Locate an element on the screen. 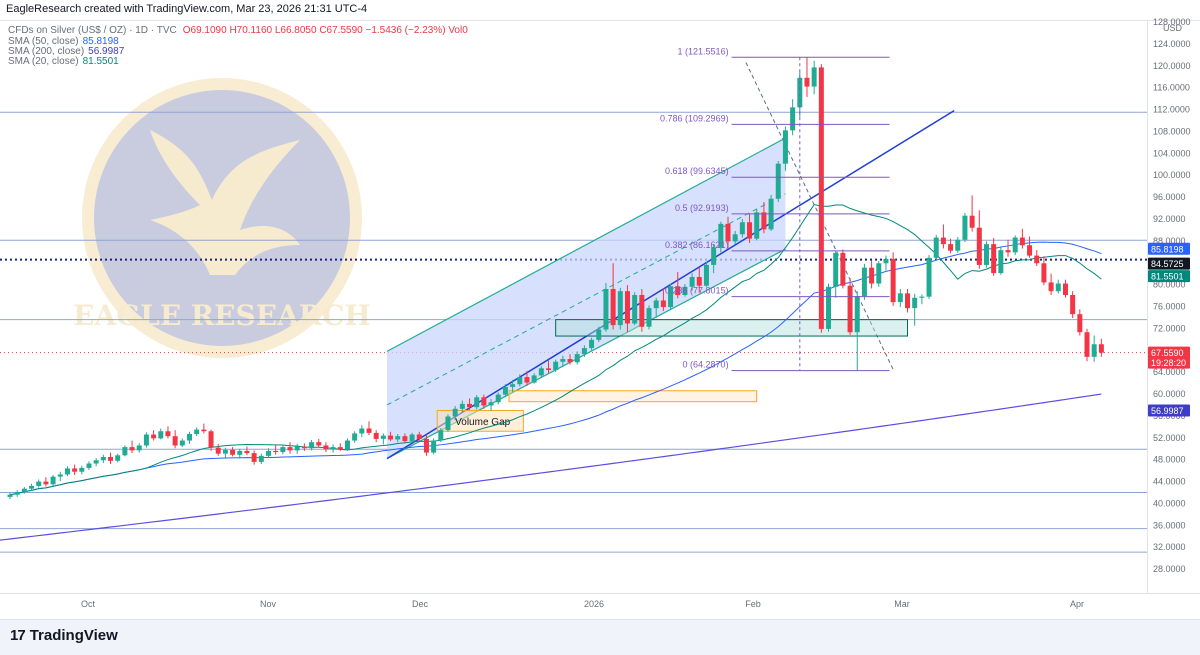 Image resolution: width=1200 pixels, height=655 pixels. price-tick-label: 80.0000 is located at coordinates (1169, 285).